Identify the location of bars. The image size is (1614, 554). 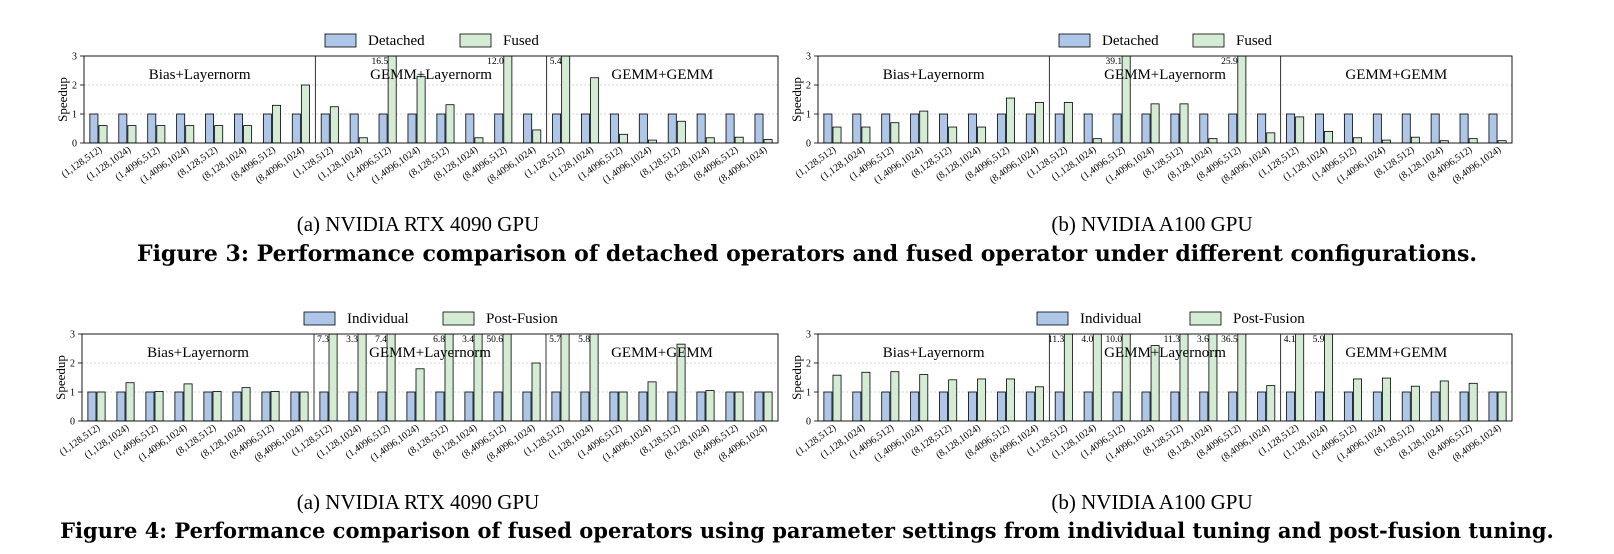
(430, 377).